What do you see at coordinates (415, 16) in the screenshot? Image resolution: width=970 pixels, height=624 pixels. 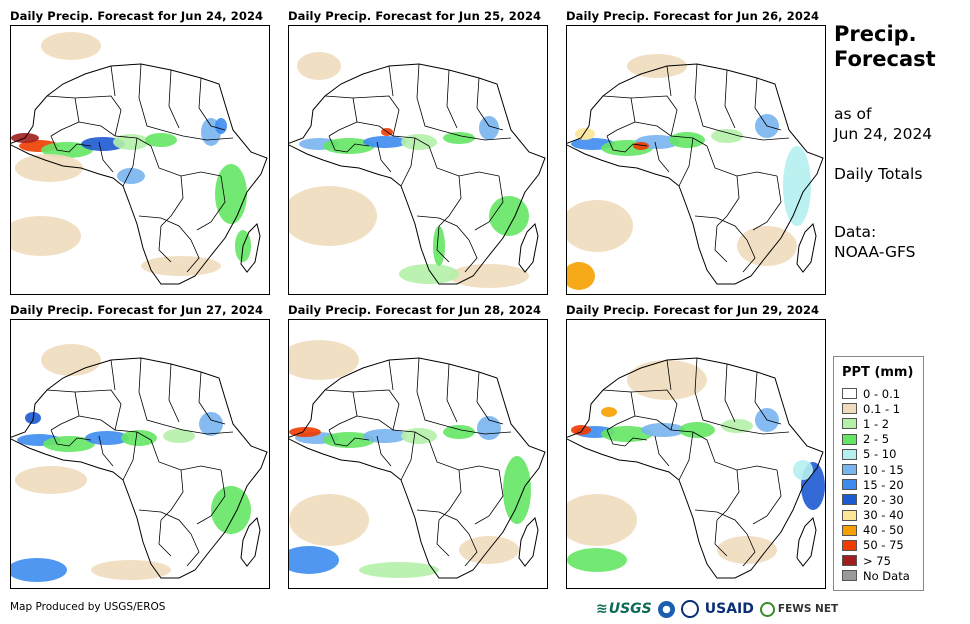 I see `panel-title: Daily Precip. Forecast for Jun 25, 2024` at bounding box center [415, 16].